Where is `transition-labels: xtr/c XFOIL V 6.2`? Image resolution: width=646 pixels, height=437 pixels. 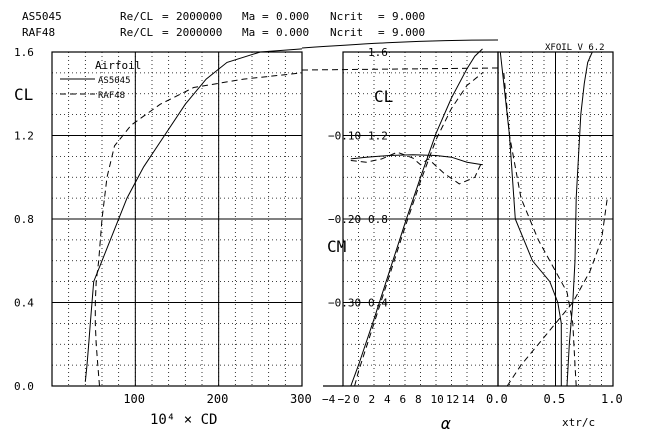
transition-labels: xtr/c XFOIL V 6.2 is located at coordinates (575, 236).